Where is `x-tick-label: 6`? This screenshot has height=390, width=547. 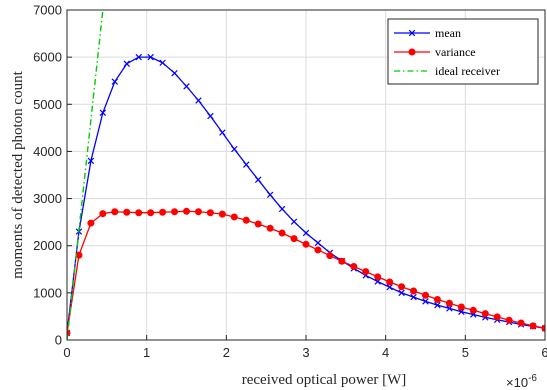 x-tick-label: 6 is located at coordinates (544, 352).